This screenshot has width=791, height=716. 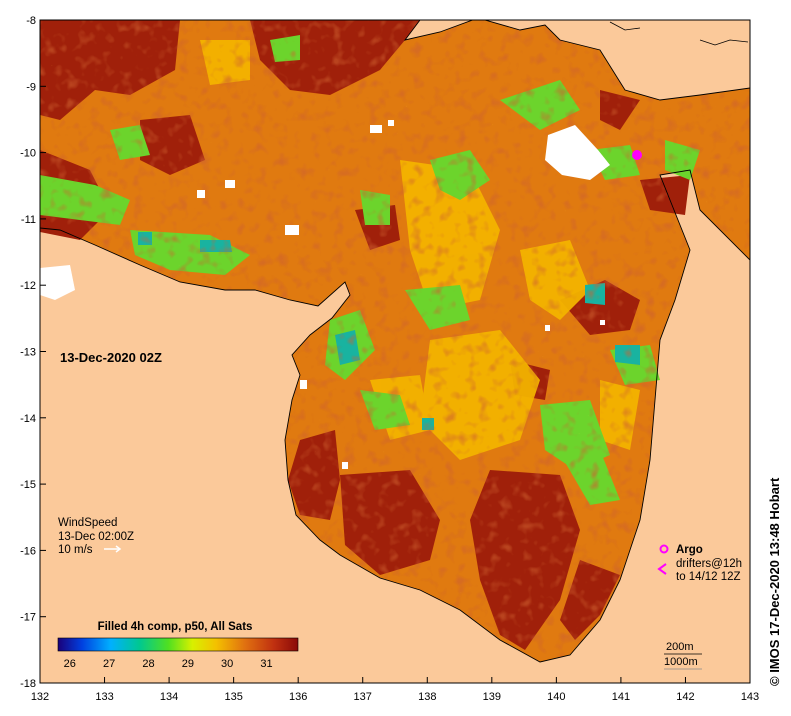 I want to click on x-axis: 132 133 134 135 136 137 138 139 140 141 142 143, so click(x=395, y=690).